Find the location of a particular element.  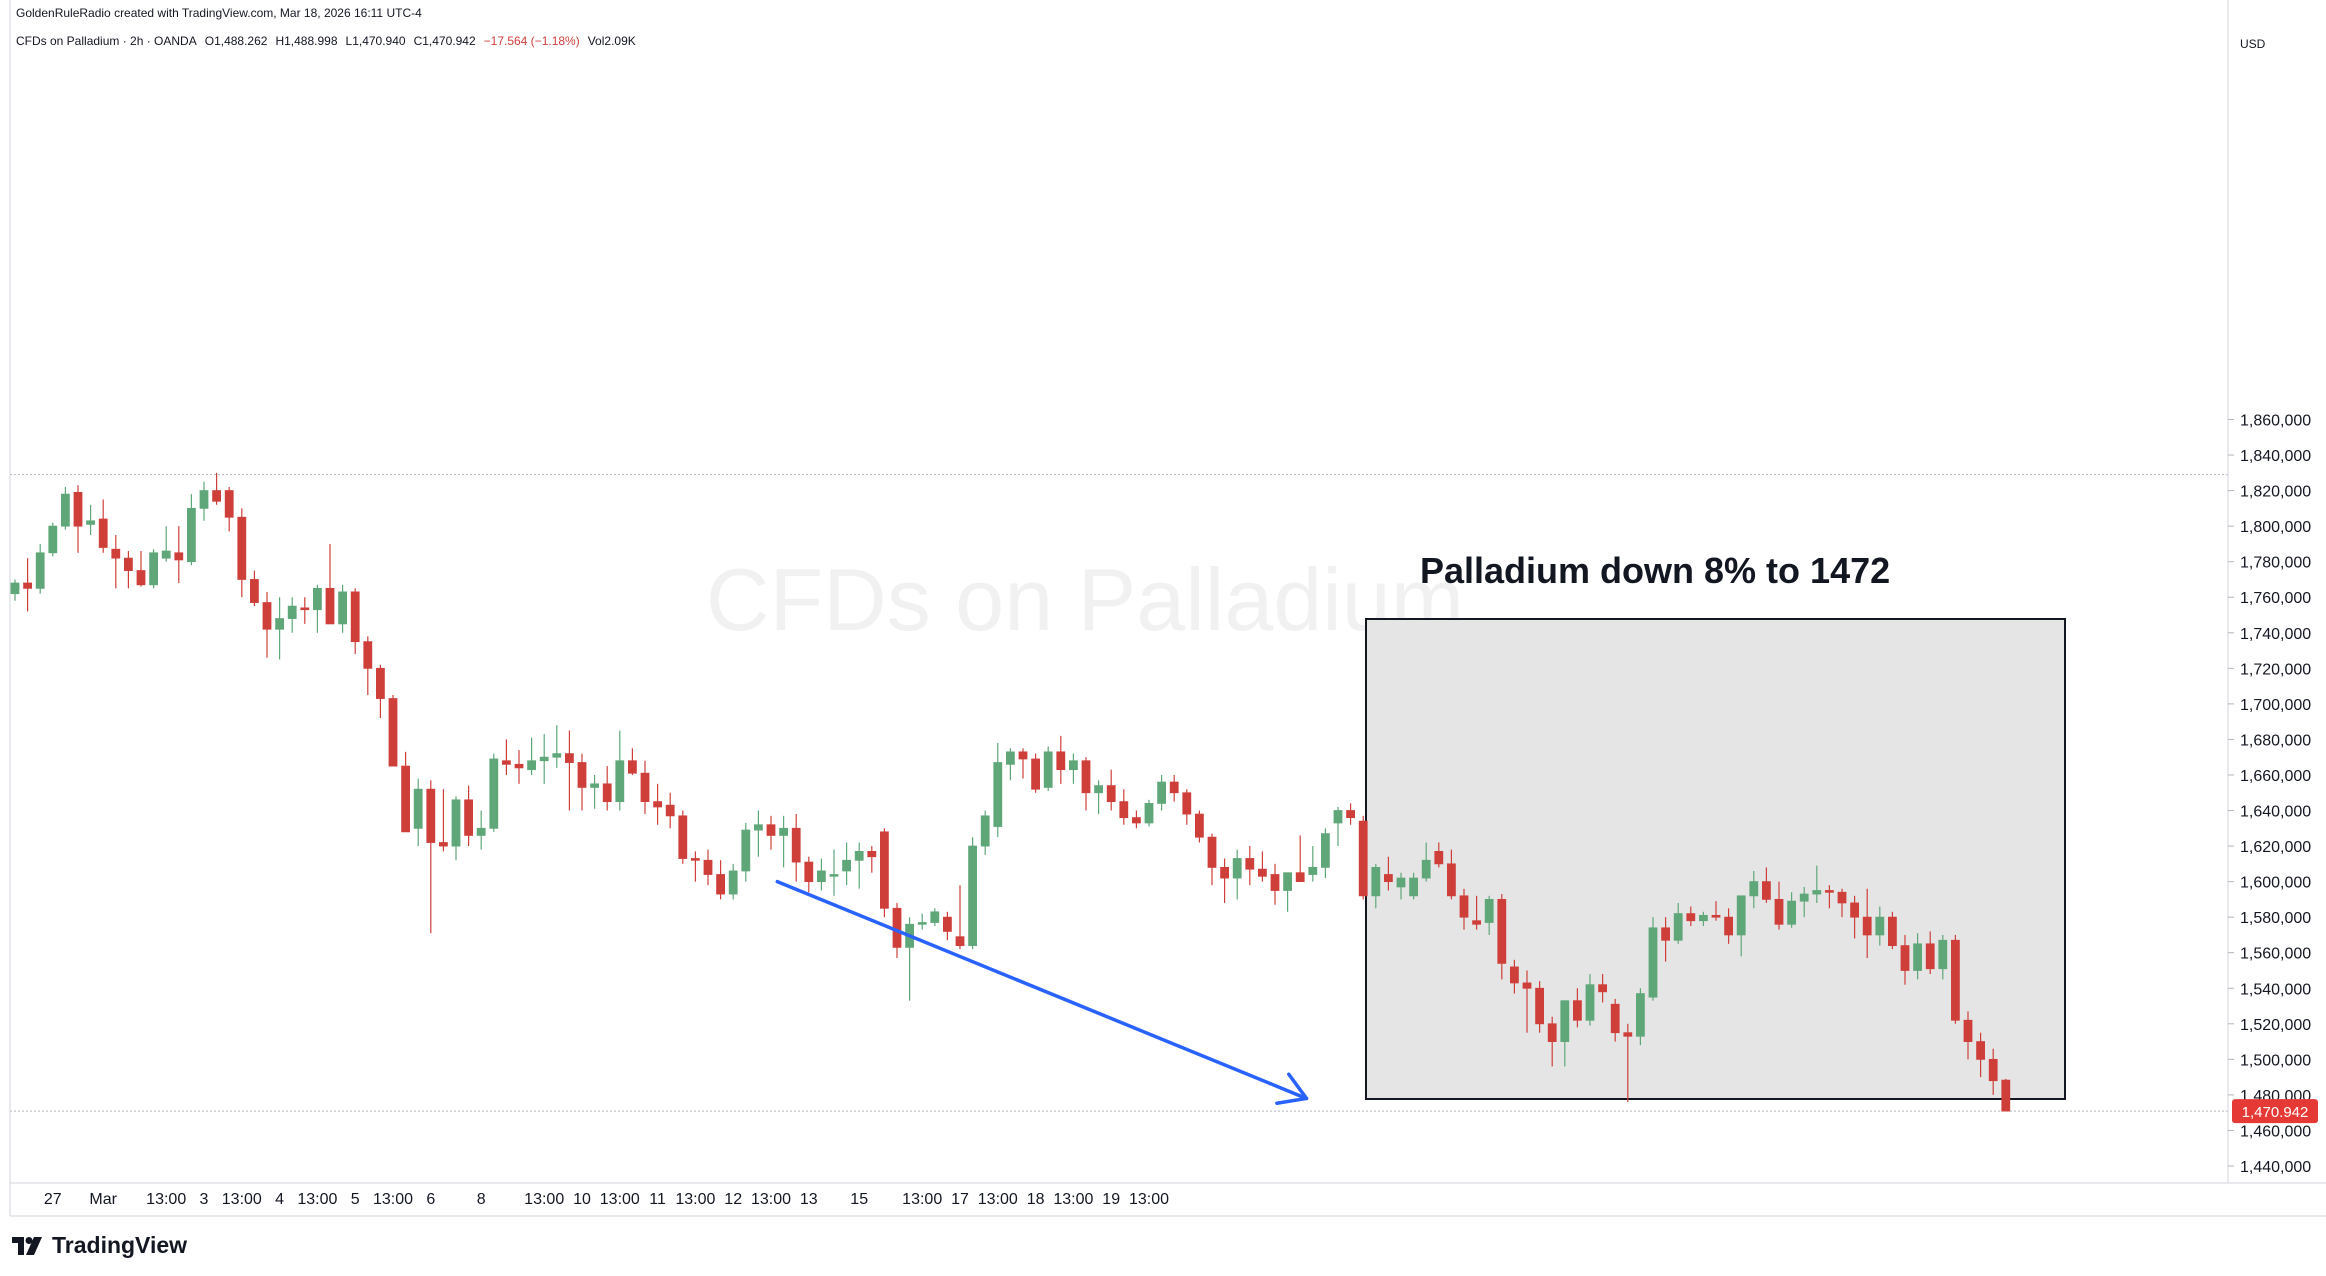

last-price-label: 1,470.942 is located at coordinates (2275, 1112).